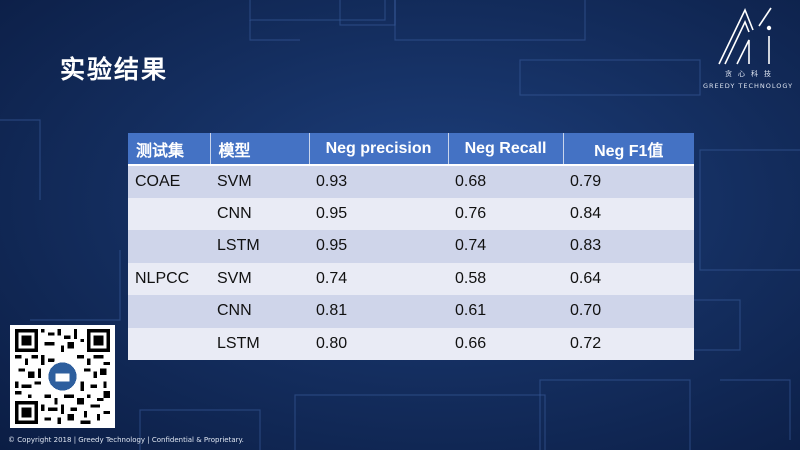  Describe the element at coordinates (628, 246) in the screenshot. I see `cell-f1: 0.83` at that location.